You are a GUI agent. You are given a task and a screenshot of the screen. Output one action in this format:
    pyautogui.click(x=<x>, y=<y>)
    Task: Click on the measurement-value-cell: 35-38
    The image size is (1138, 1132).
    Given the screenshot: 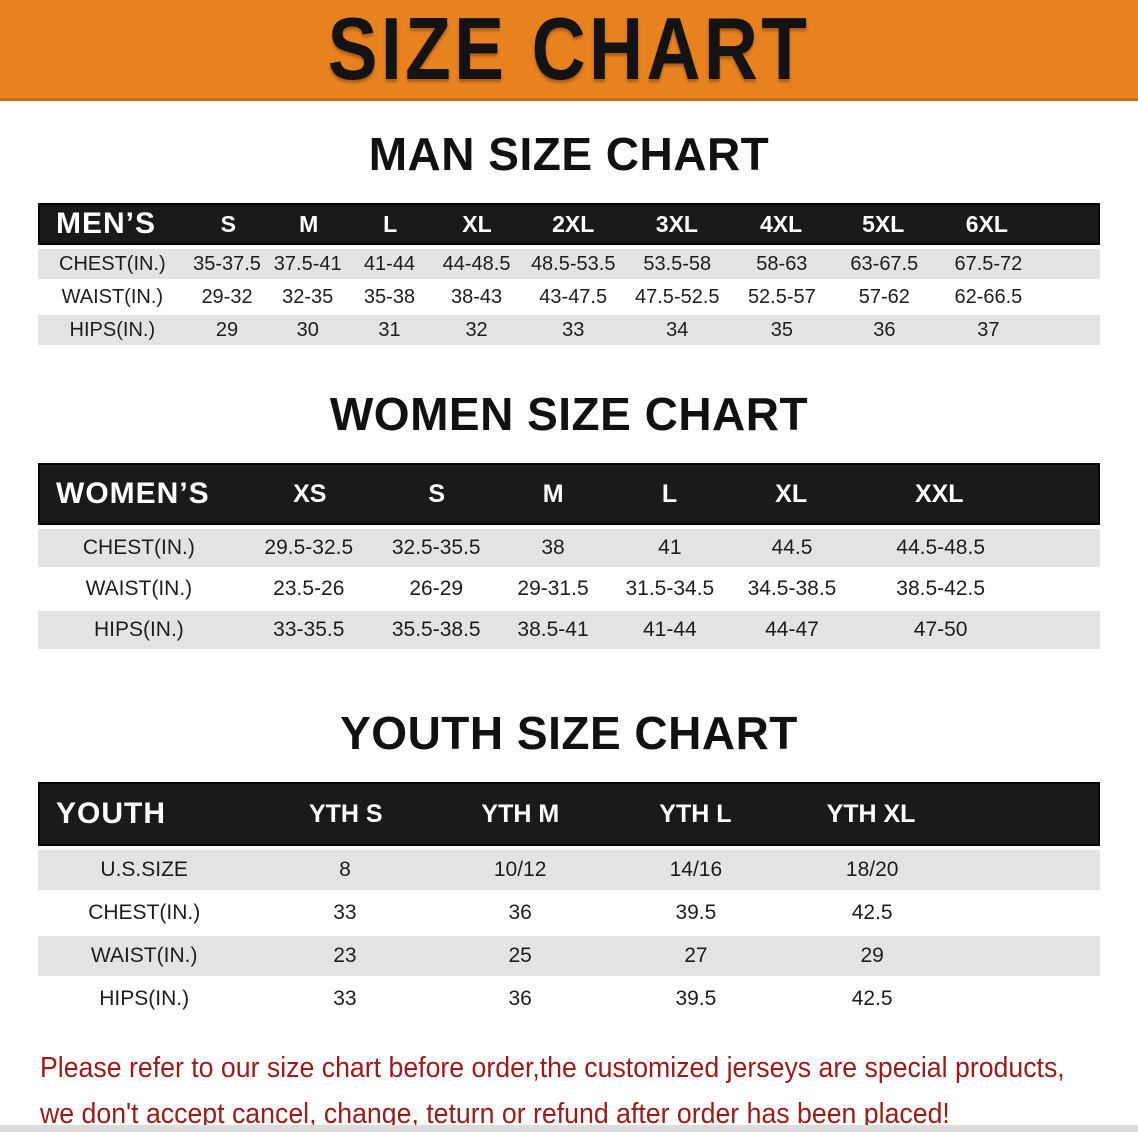 What is the action you would take?
    pyautogui.click(x=389, y=296)
    